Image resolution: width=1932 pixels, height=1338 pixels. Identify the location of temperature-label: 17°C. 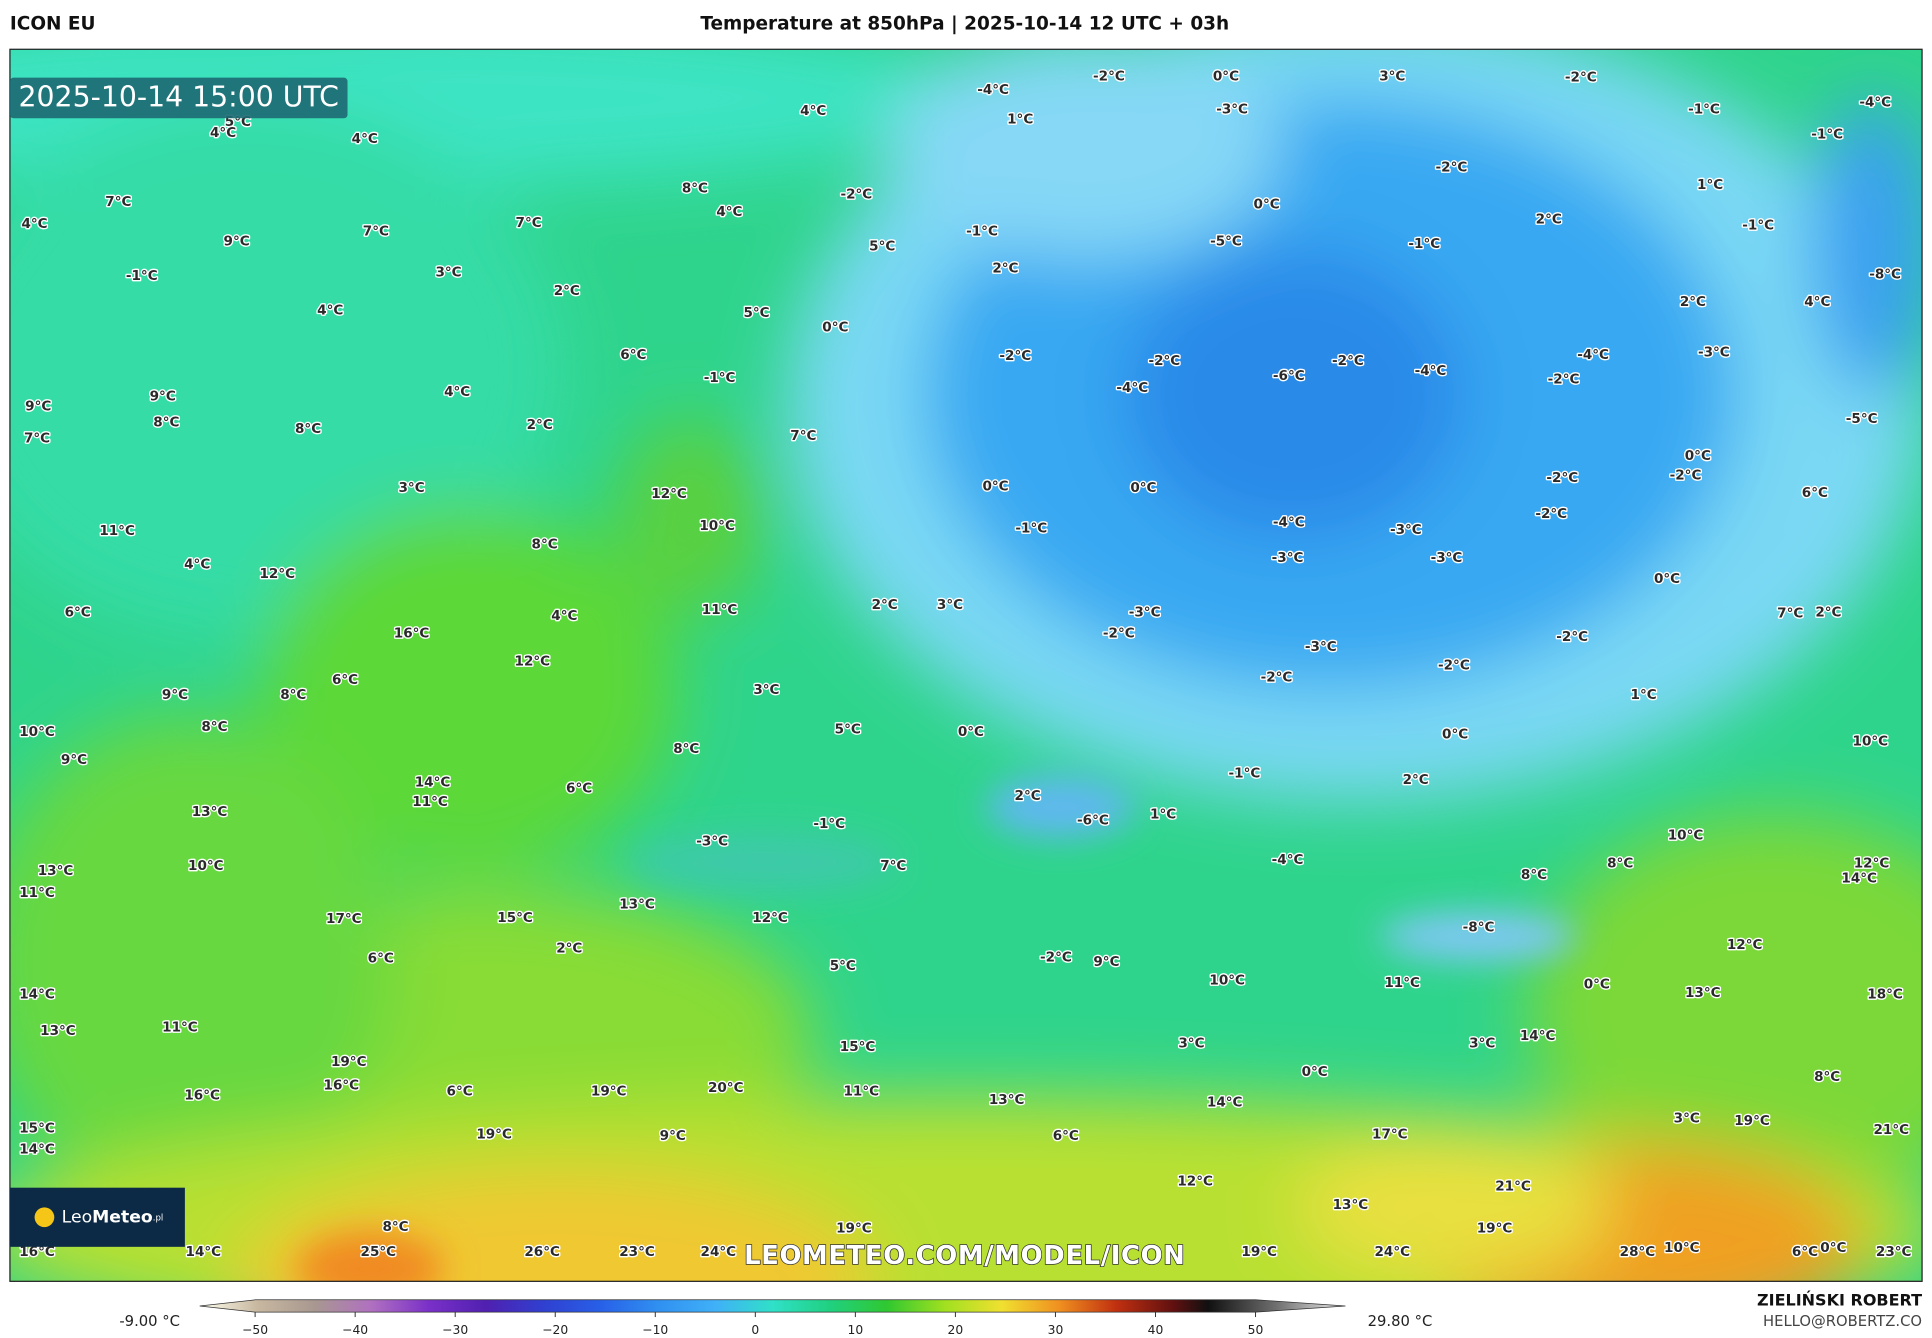
(344, 919).